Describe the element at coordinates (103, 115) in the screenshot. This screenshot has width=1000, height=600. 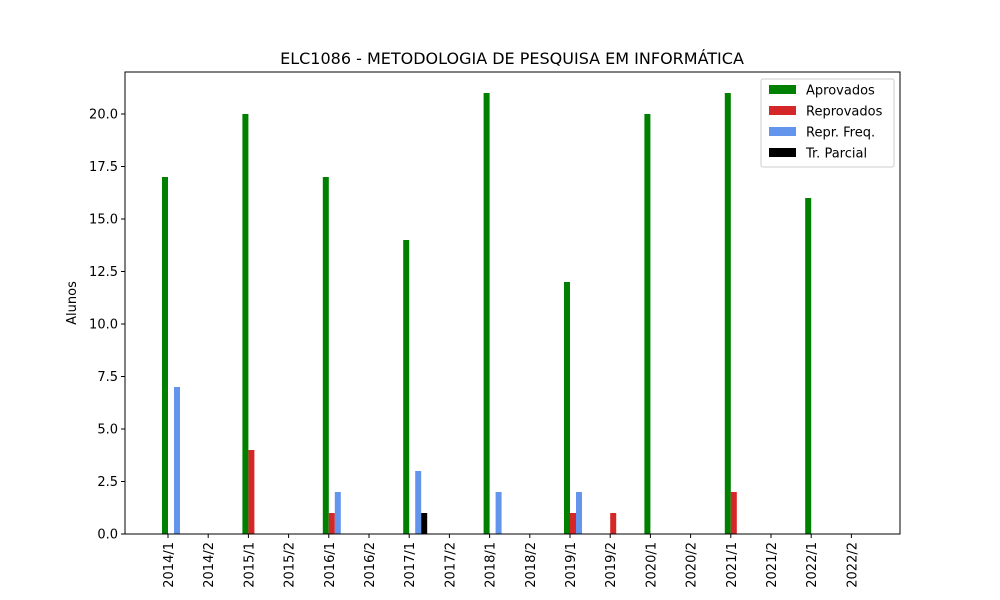
I see `y-tick-label: 20.0` at that location.